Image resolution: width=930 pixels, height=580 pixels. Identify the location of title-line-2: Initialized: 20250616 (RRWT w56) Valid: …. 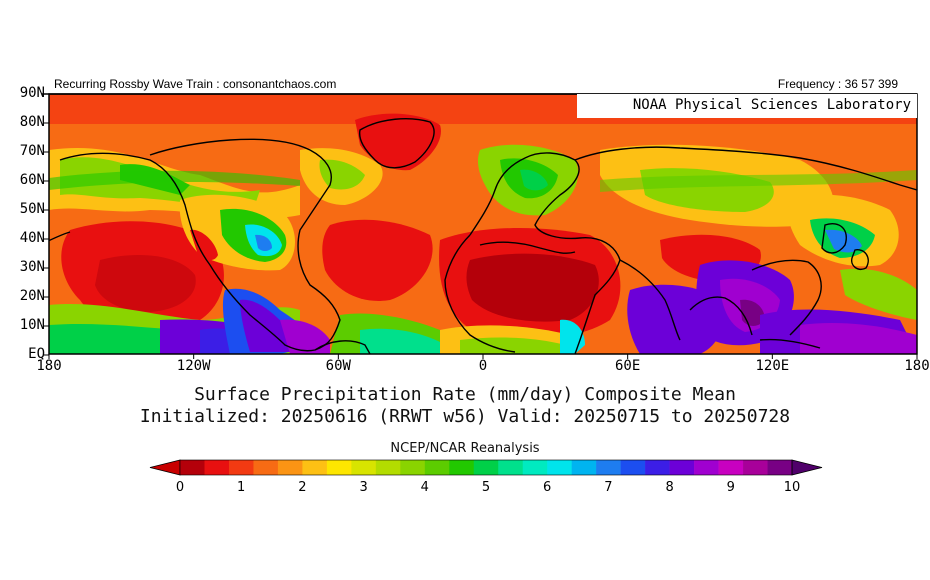
(465, 416).